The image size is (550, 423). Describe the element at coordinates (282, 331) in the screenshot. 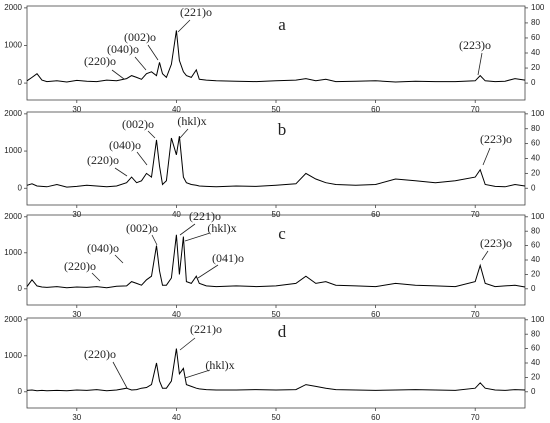

I see `panel-title: d` at that location.